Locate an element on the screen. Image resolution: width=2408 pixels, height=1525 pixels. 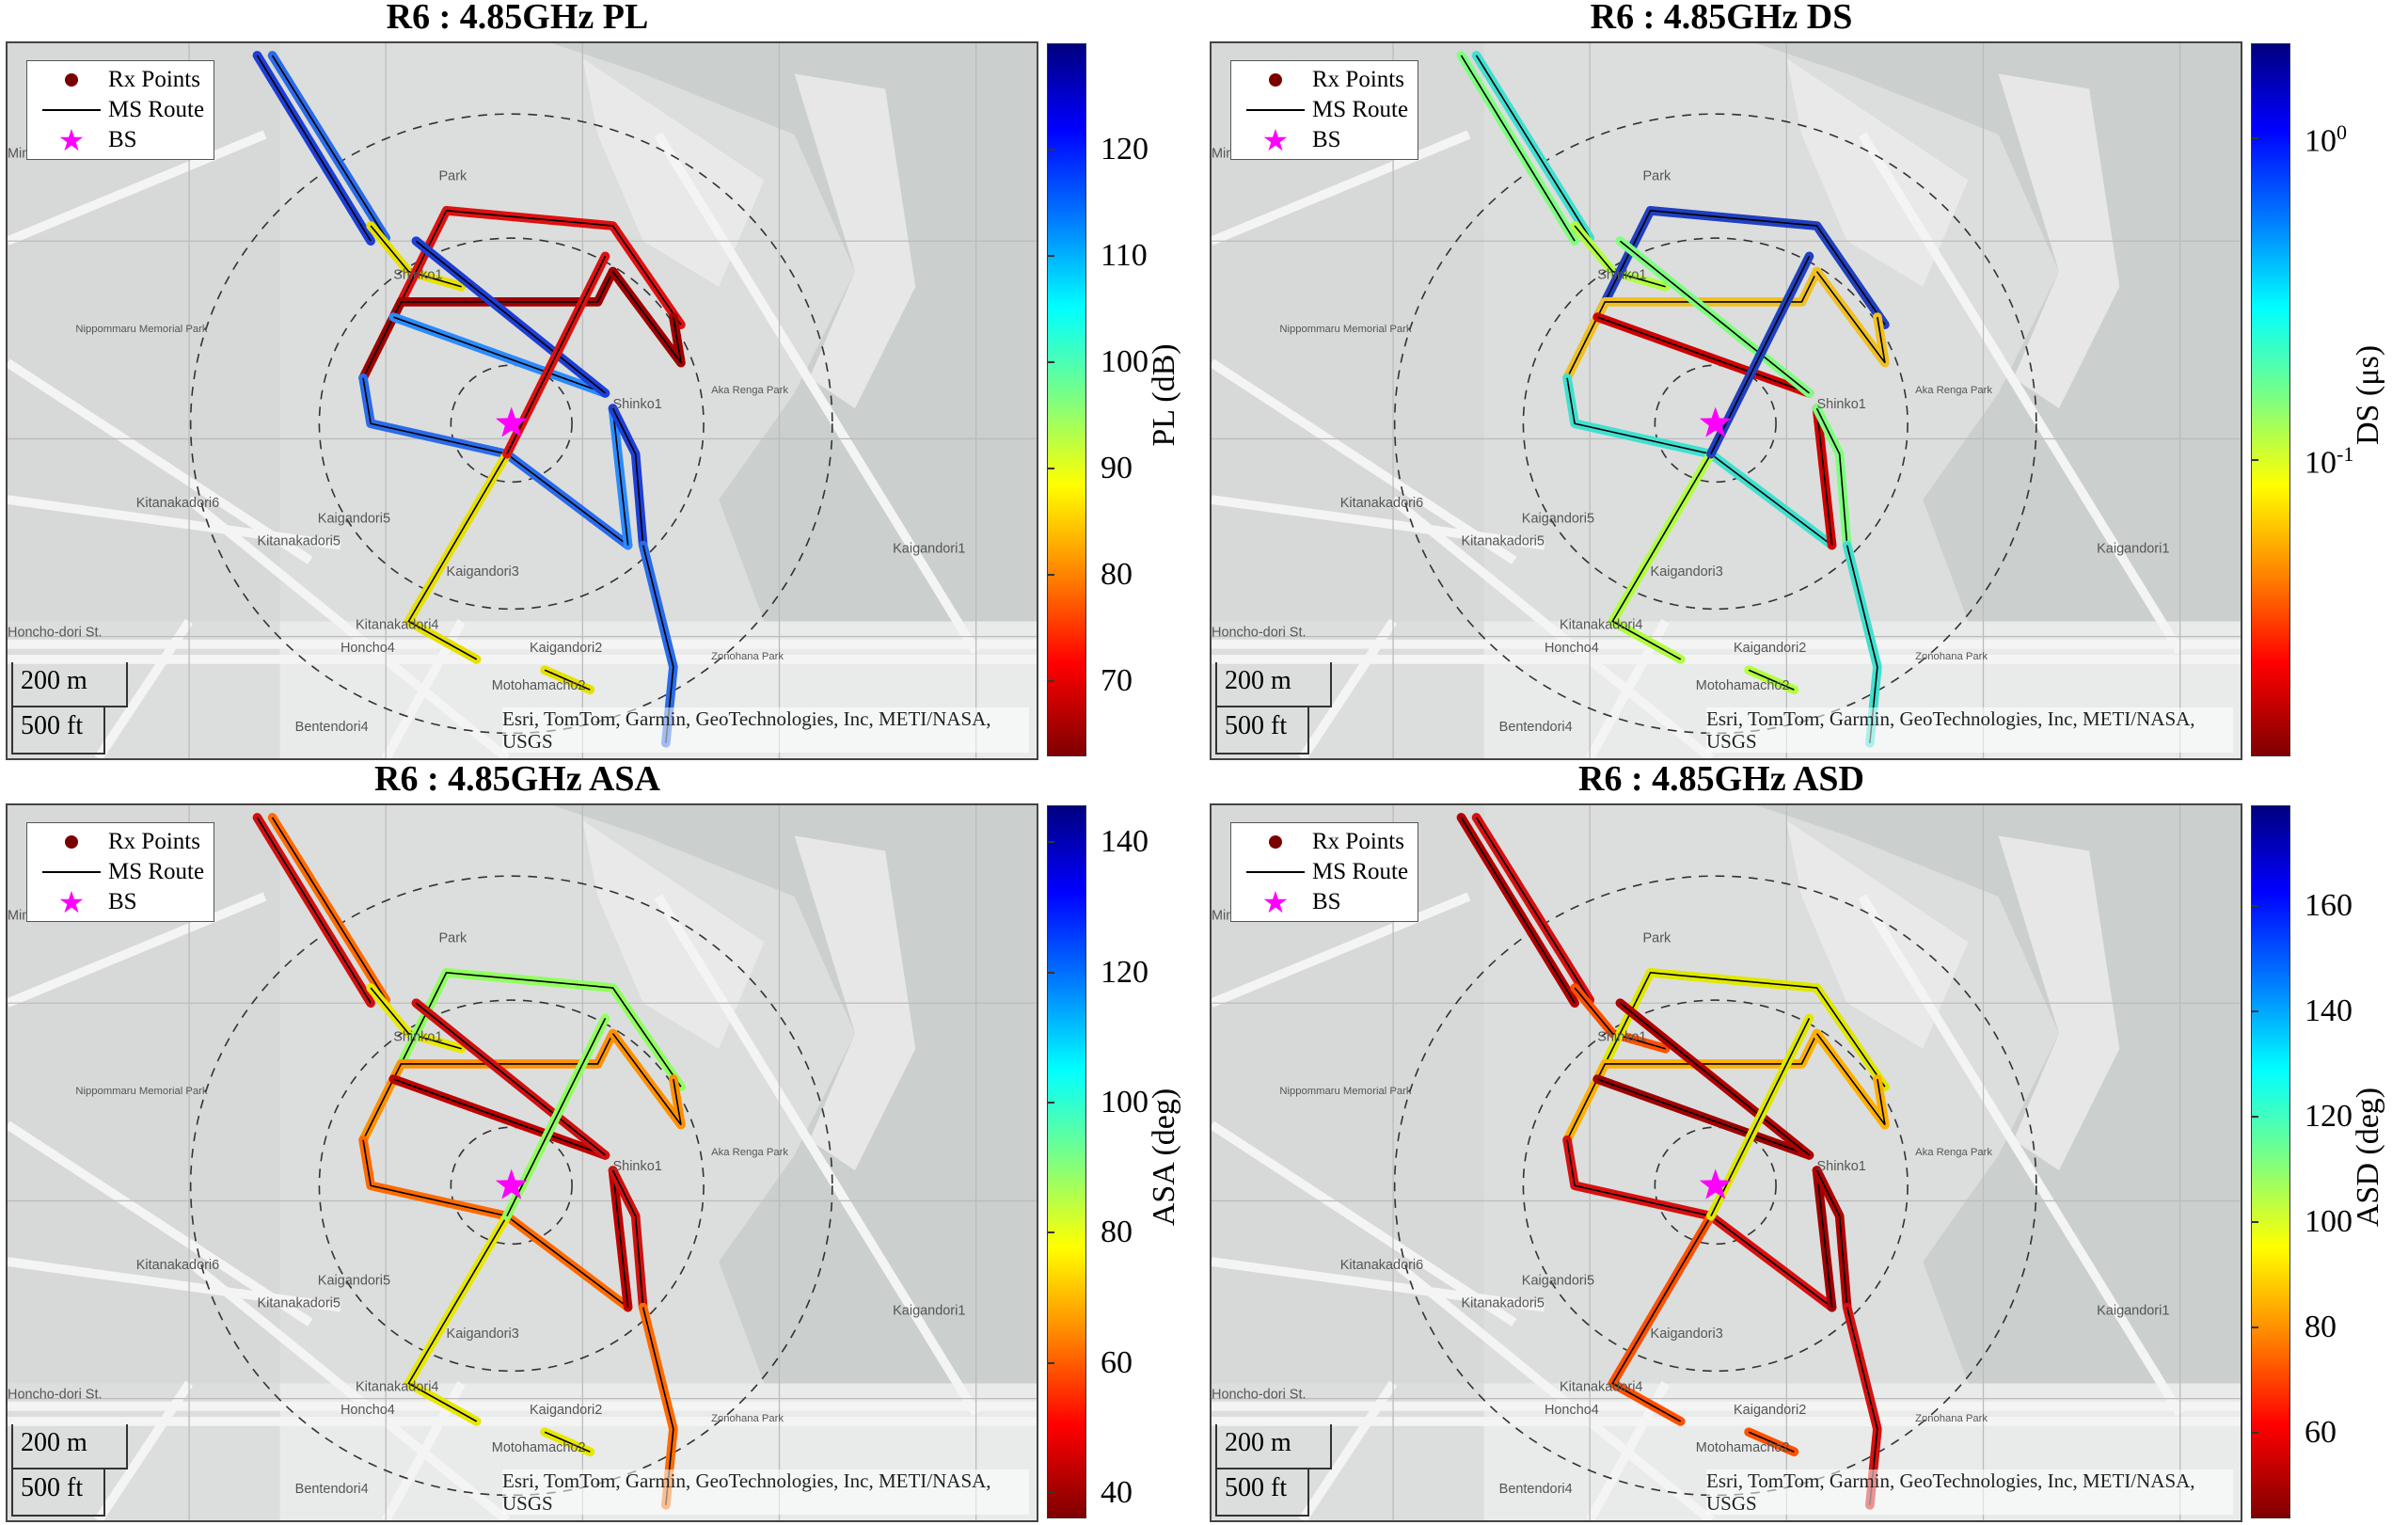
colorbar-tick-label: 70 is located at coordinates (1117, 681).